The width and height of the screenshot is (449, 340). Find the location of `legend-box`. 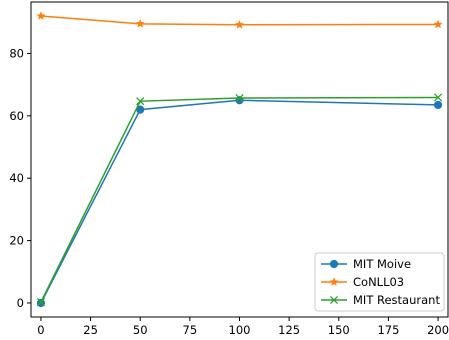

legend-box is located at coordinates (379, 282).